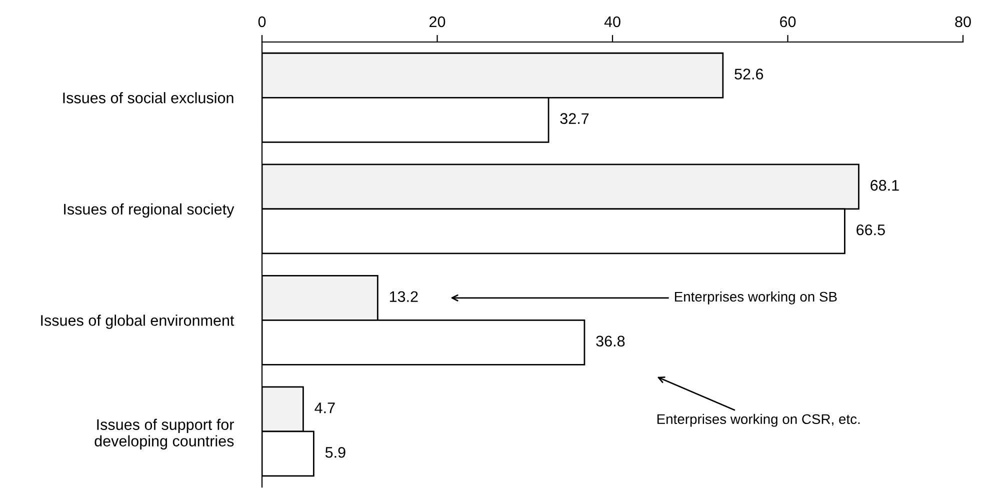 The width and height of the screenshot is (983, 492). Describe the element at coordinates (884, 185) in the screenshot. I see `data-label: 68.1` at that location.